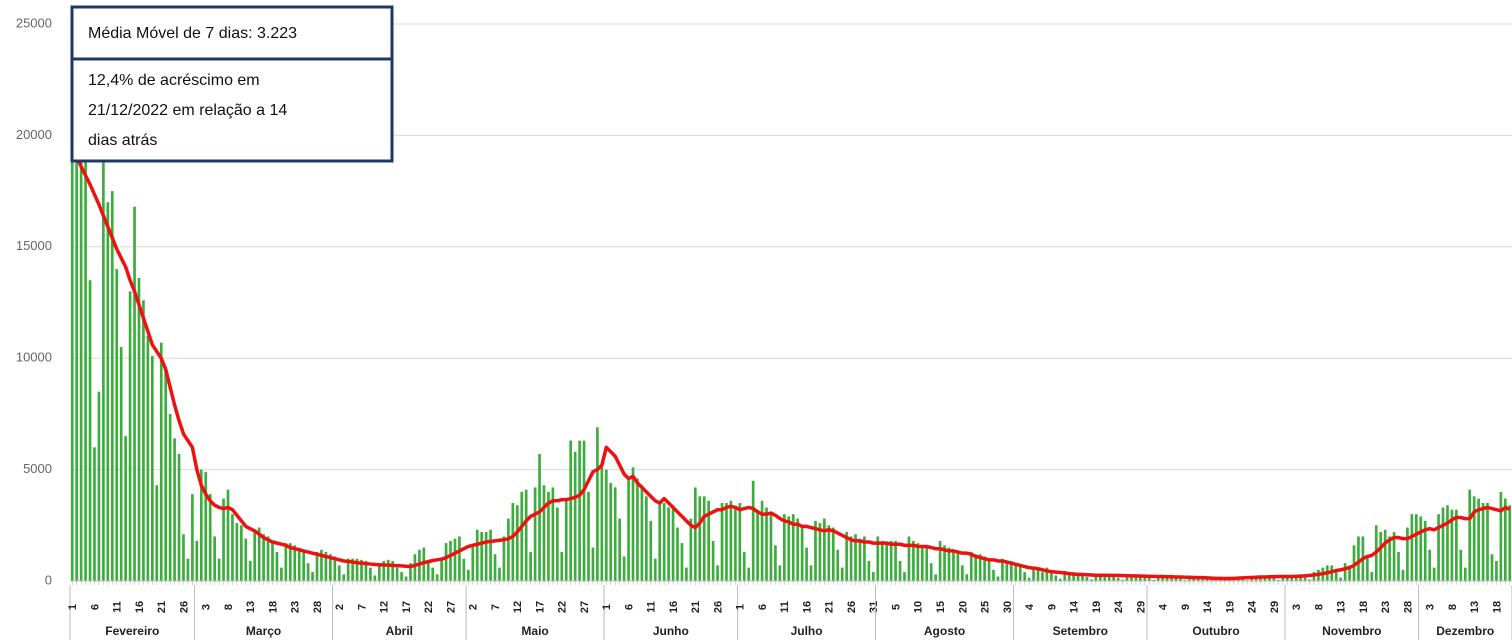 This screenshot has height=640, width=1512. What do you see at coordinates (48, 579) in the screenshot?
I see `y-tick-label: 0` at bounding box center [48, 579].